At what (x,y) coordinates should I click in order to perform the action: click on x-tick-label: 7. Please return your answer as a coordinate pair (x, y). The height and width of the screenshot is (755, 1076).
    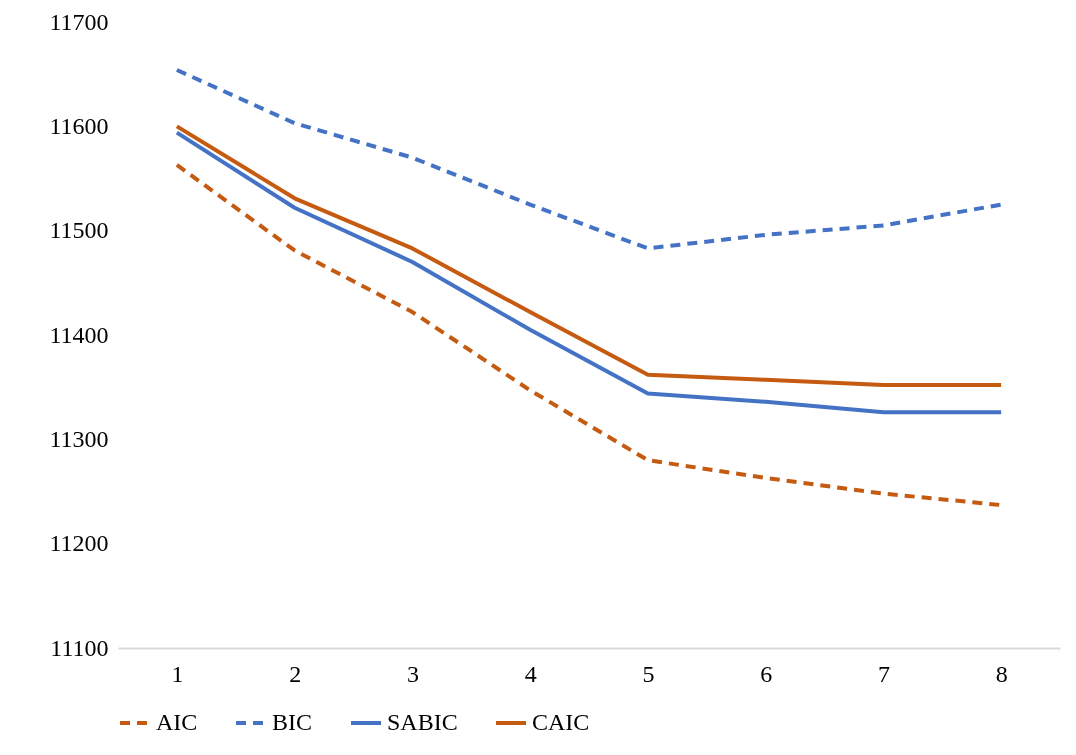
    Looking at the image, I should click on (883, 673).